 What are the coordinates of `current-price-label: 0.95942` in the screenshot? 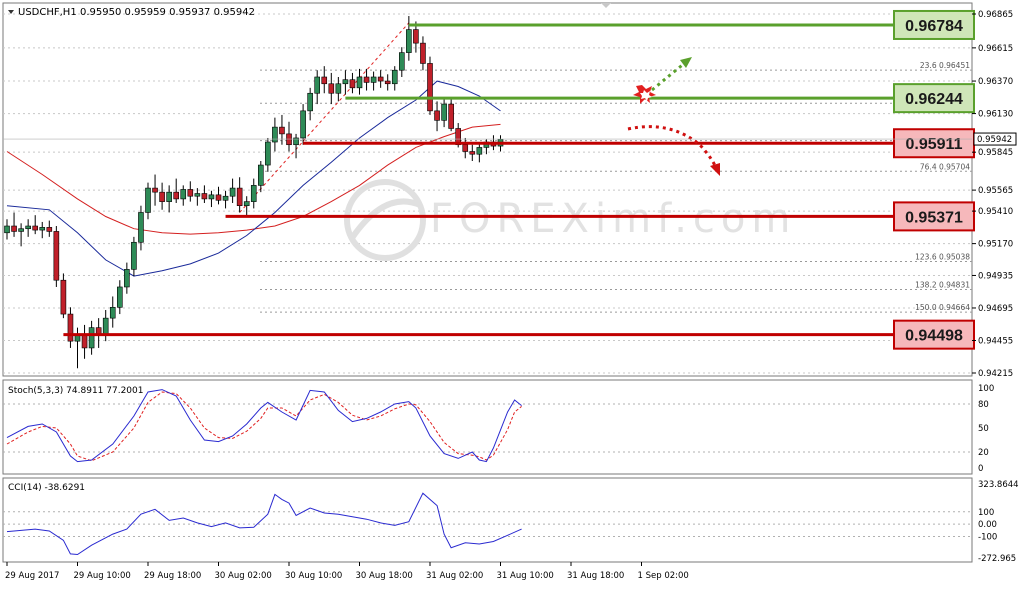 It's located at (994, 140).